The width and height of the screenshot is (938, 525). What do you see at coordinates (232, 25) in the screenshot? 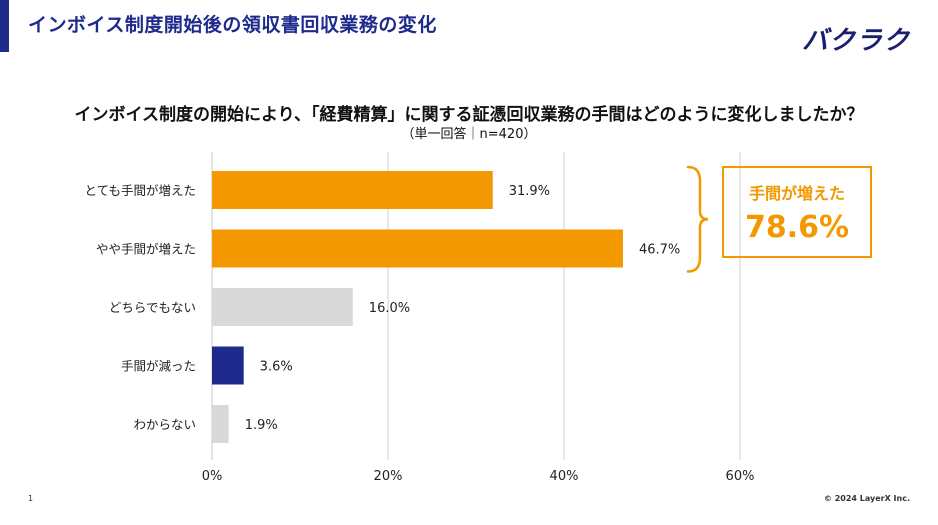
I see `slide-title: インボイス制度開始後の領収書回収業務の変化` at bounding box center [232, 25].